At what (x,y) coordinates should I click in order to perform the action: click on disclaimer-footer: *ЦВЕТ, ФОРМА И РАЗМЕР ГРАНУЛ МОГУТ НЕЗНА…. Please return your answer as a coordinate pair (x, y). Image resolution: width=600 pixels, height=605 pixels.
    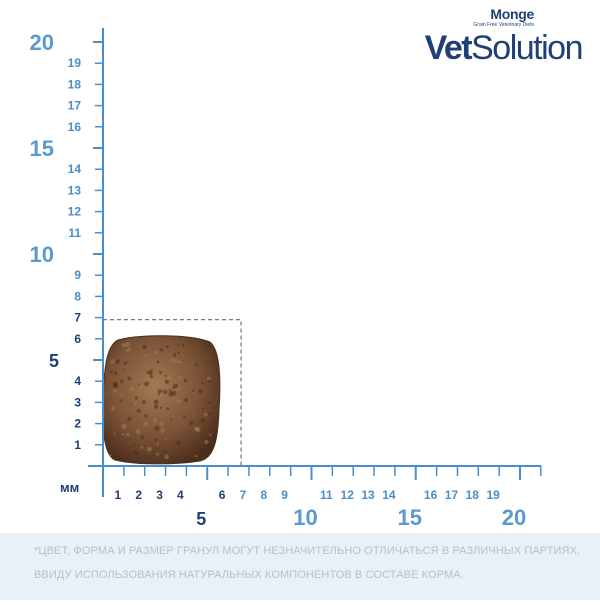
    Looking at the image, I should click on (300, 566).